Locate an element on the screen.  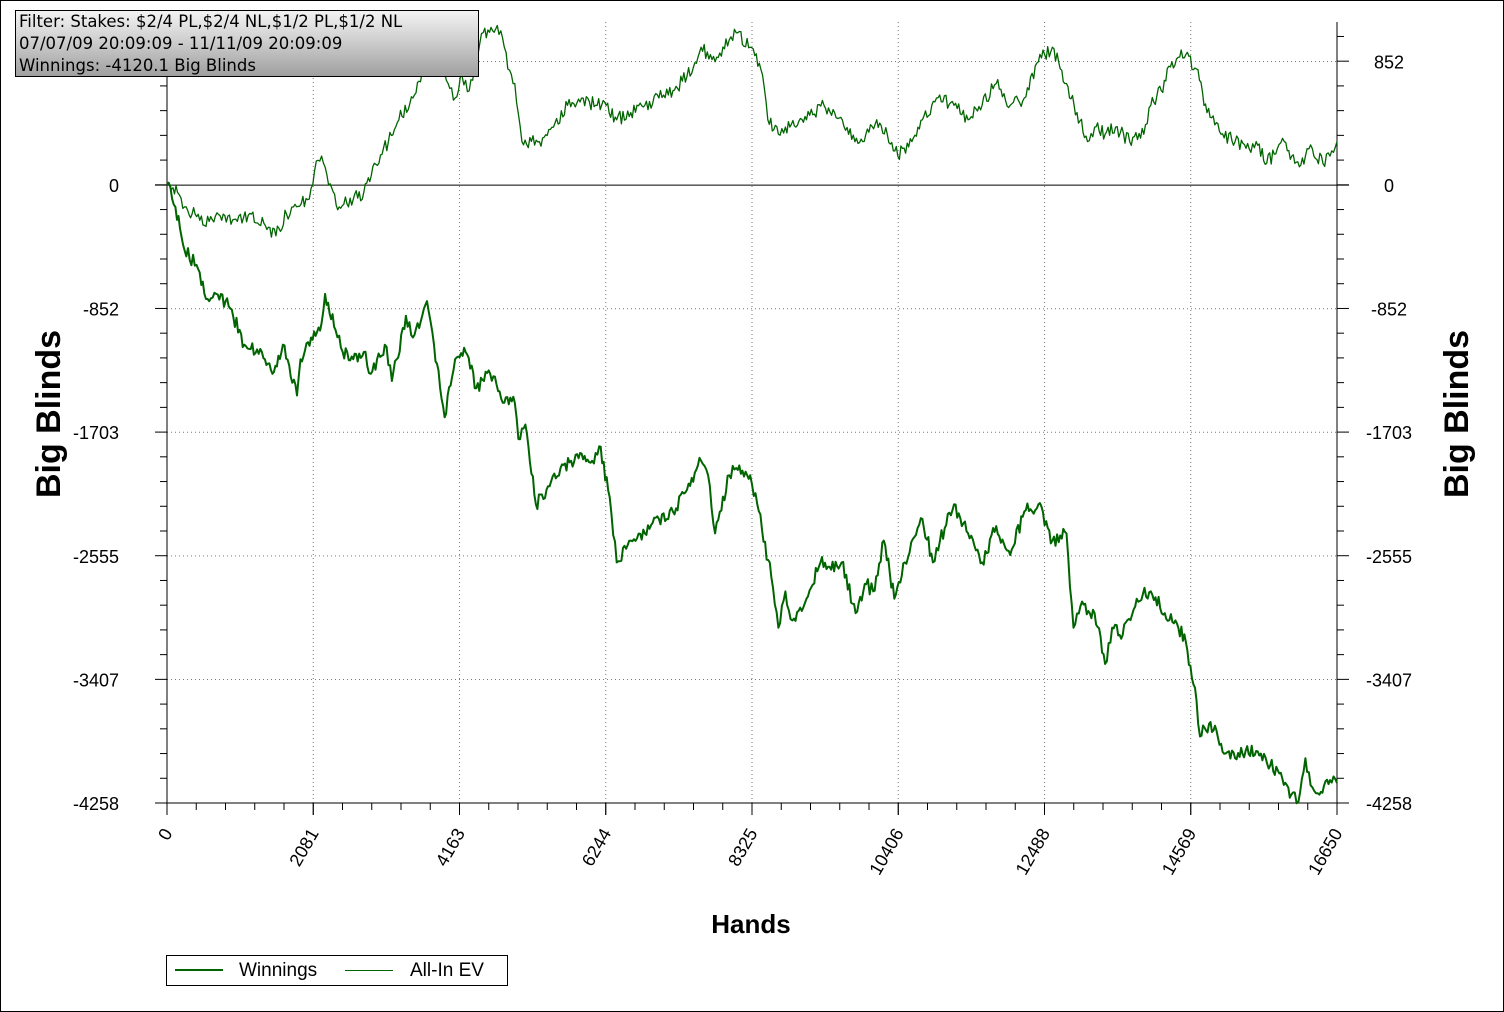
x-tick-label: 16650 is located at coordinates (1325, 851).